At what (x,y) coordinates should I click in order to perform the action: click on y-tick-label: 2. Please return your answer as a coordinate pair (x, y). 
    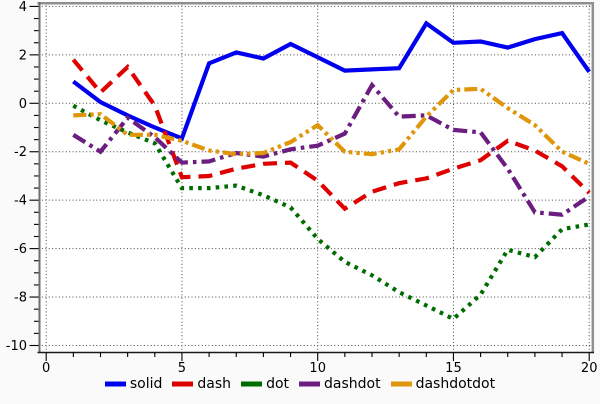
    Looking at the image, I should click on (23, 55).